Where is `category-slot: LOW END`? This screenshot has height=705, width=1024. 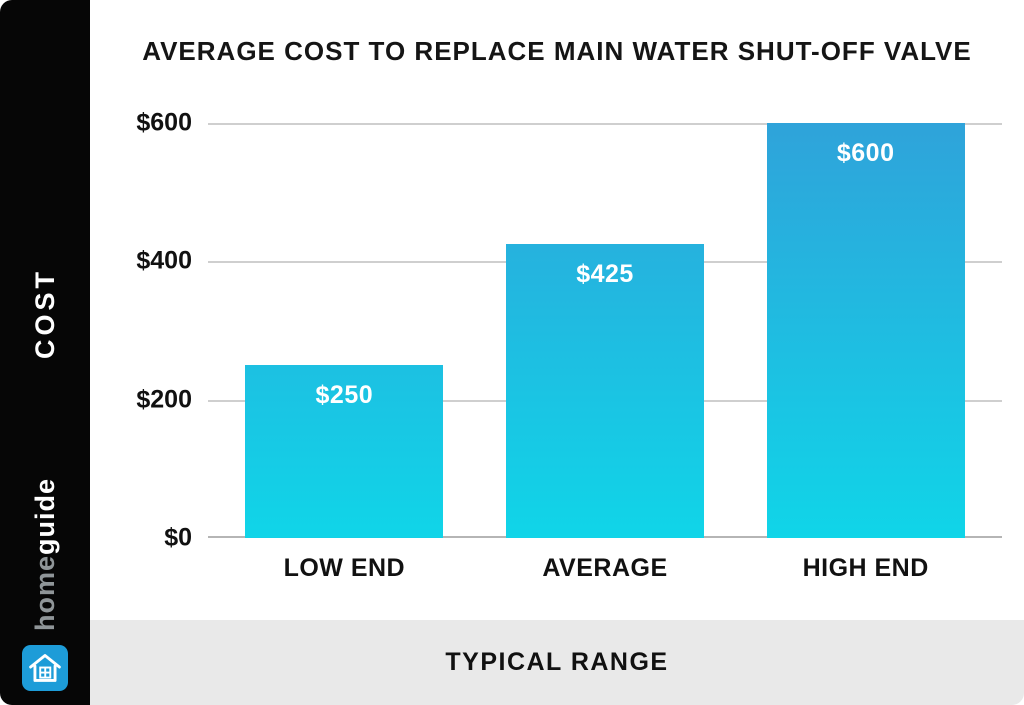
category-slot: LOW END is located at coordinates (344, 568).